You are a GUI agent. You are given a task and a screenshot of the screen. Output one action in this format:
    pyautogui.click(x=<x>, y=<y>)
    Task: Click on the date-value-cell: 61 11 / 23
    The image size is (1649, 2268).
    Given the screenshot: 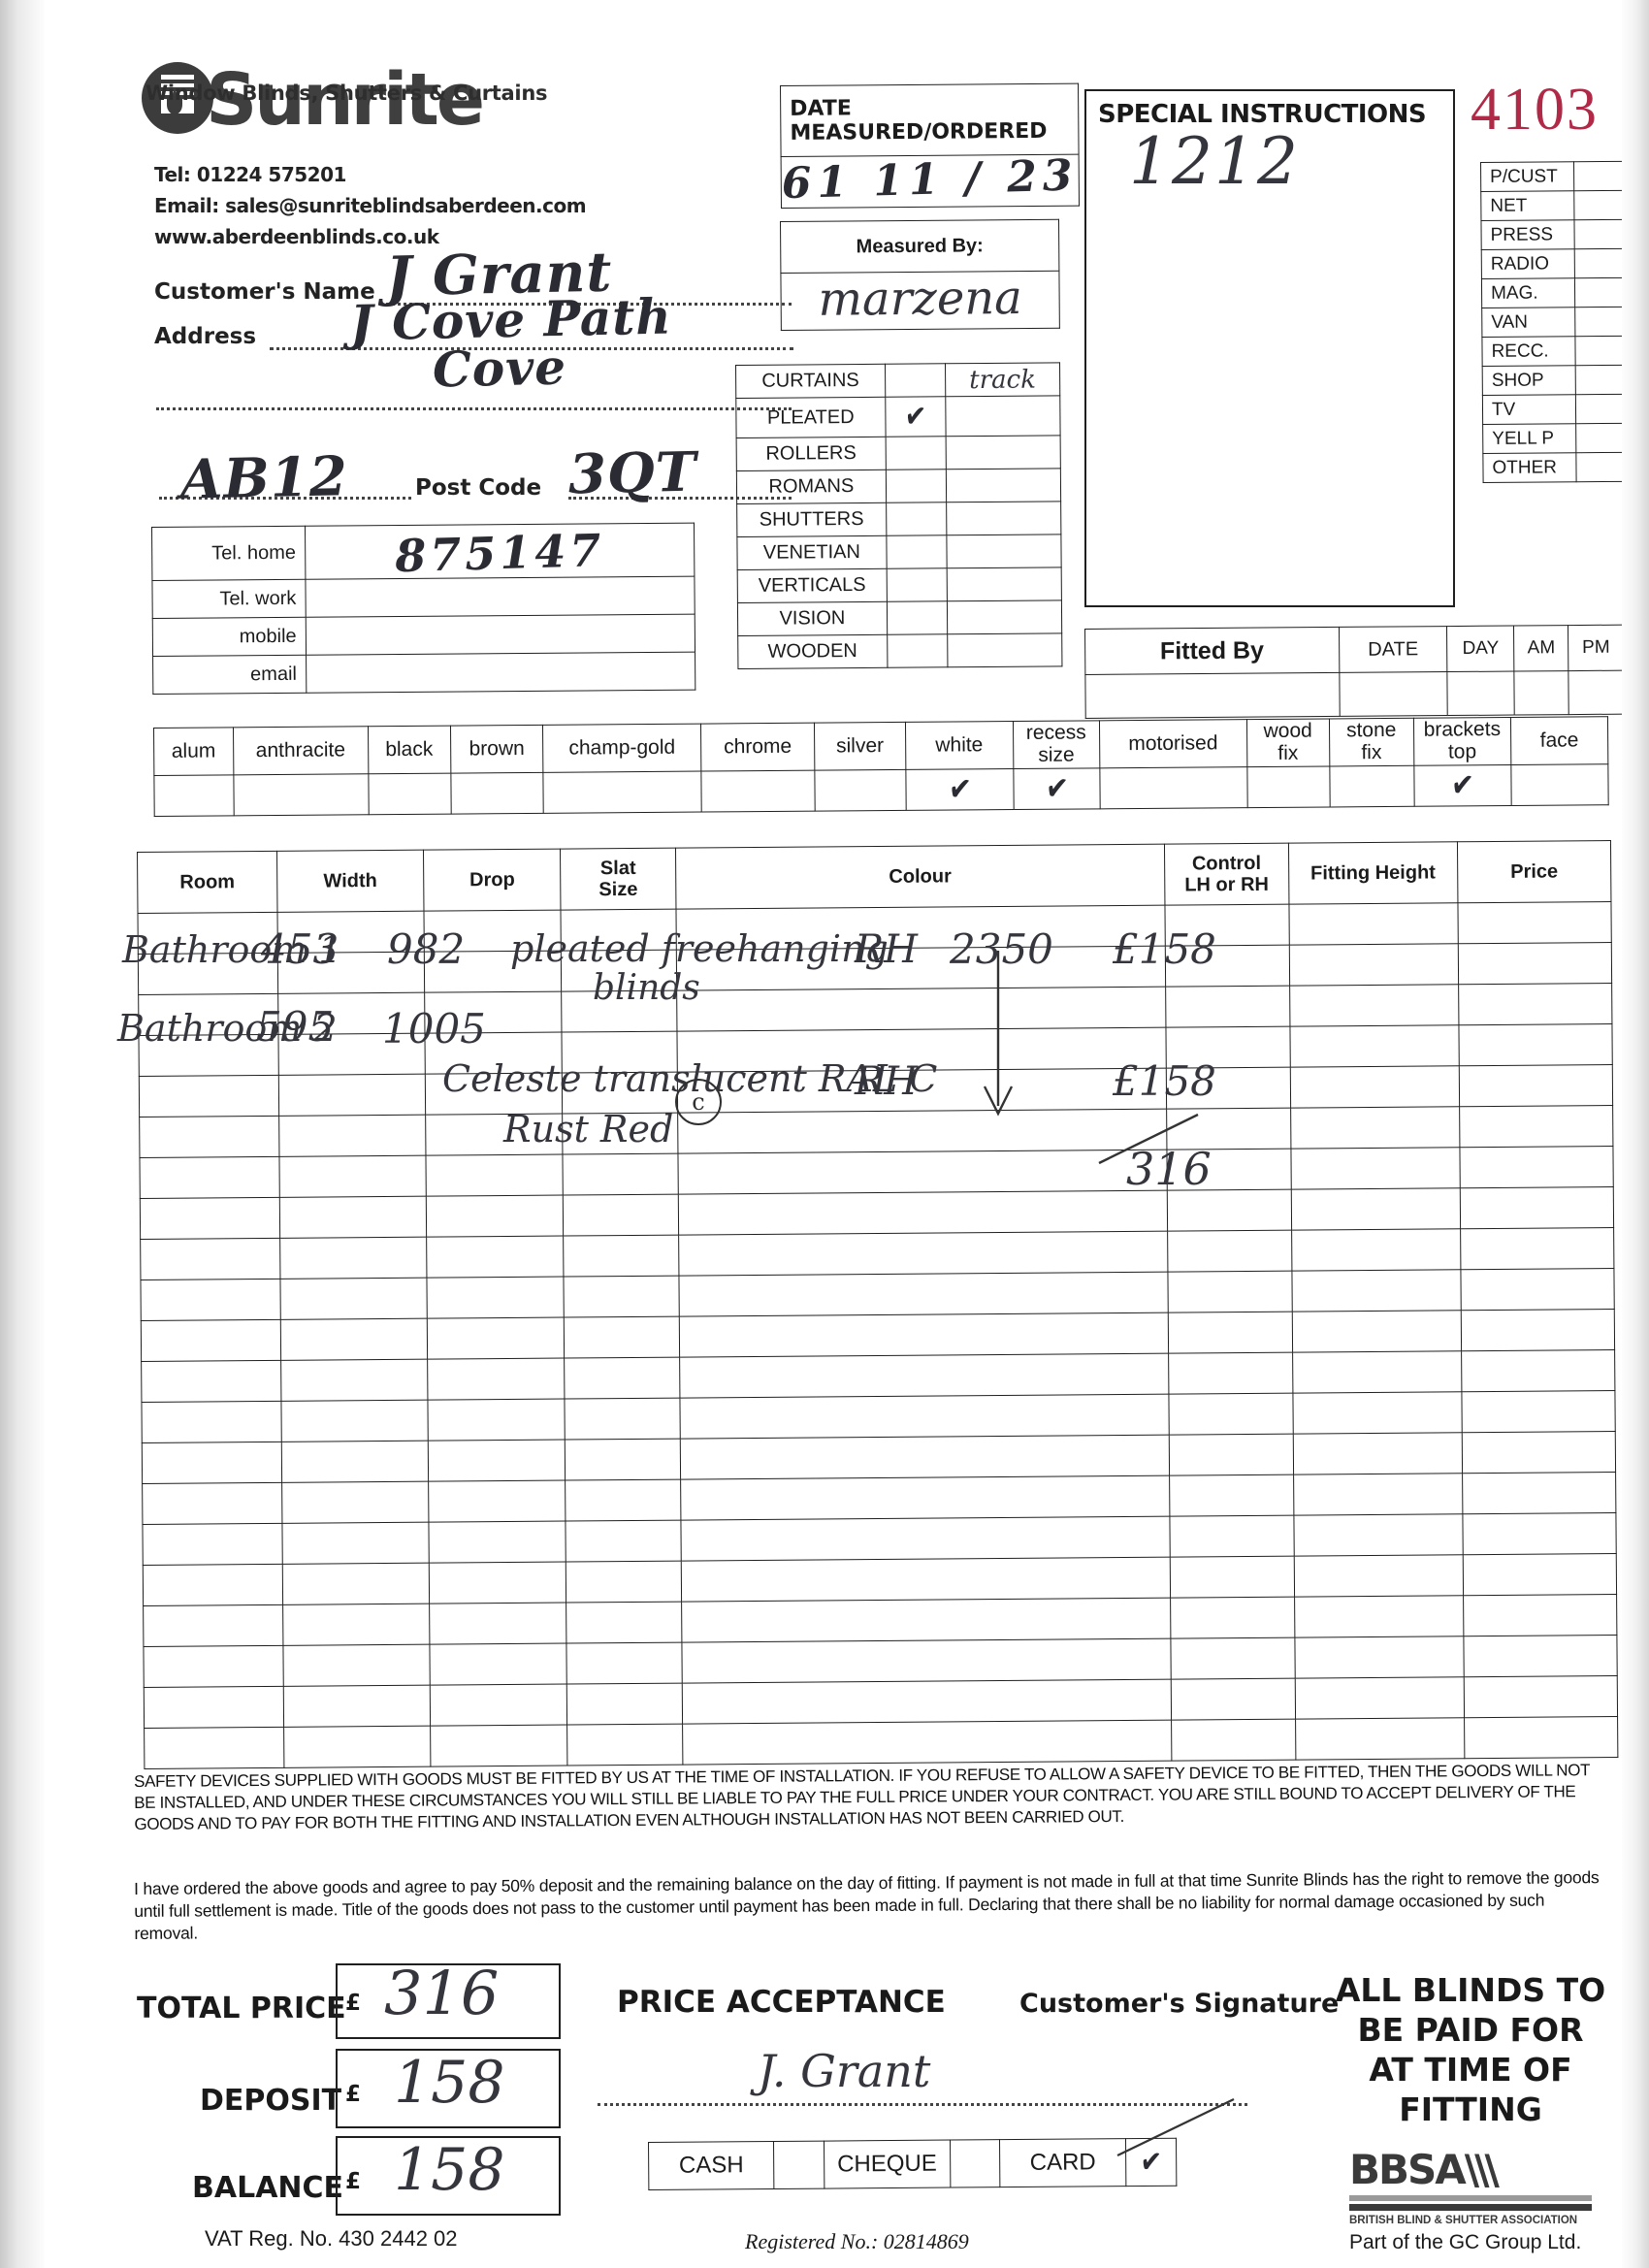 What is the action you would take?
    pyautogui.click(x=930, y=179)
    